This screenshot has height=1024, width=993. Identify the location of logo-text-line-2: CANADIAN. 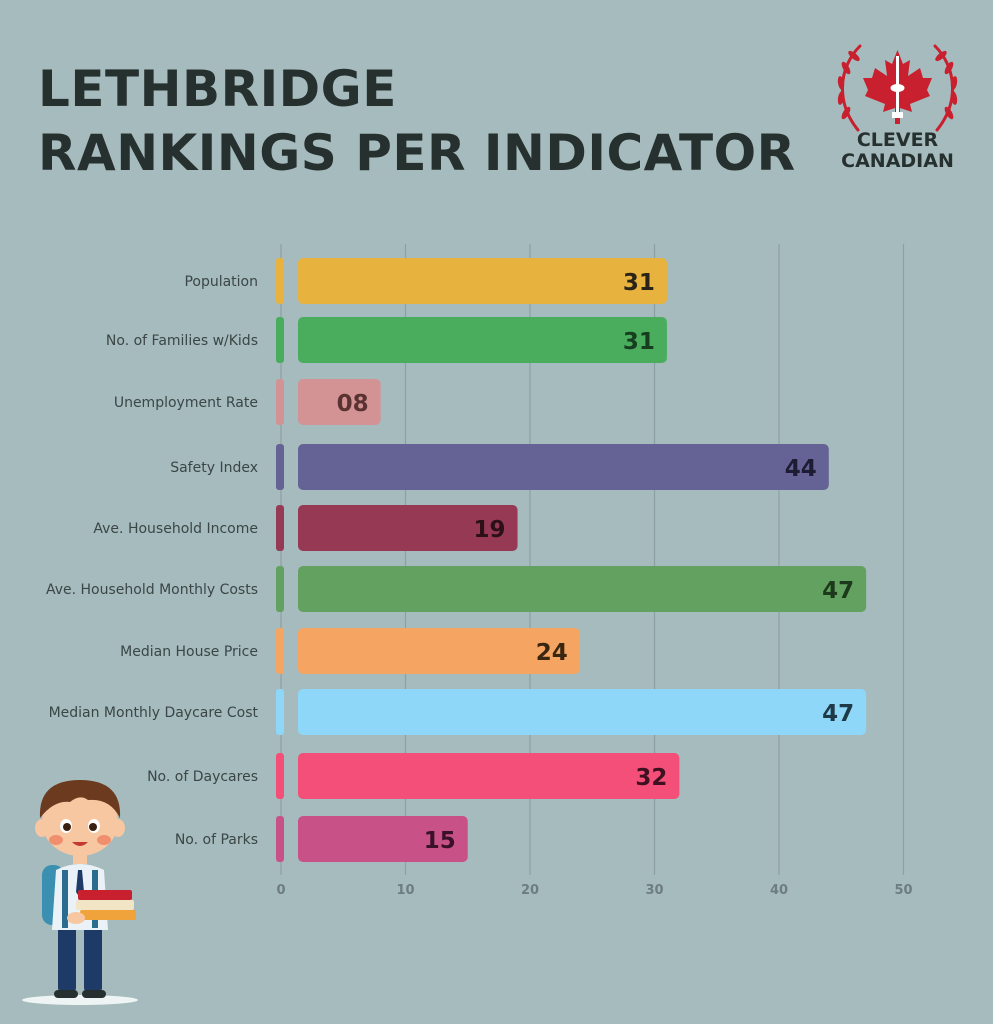
(897, 161).